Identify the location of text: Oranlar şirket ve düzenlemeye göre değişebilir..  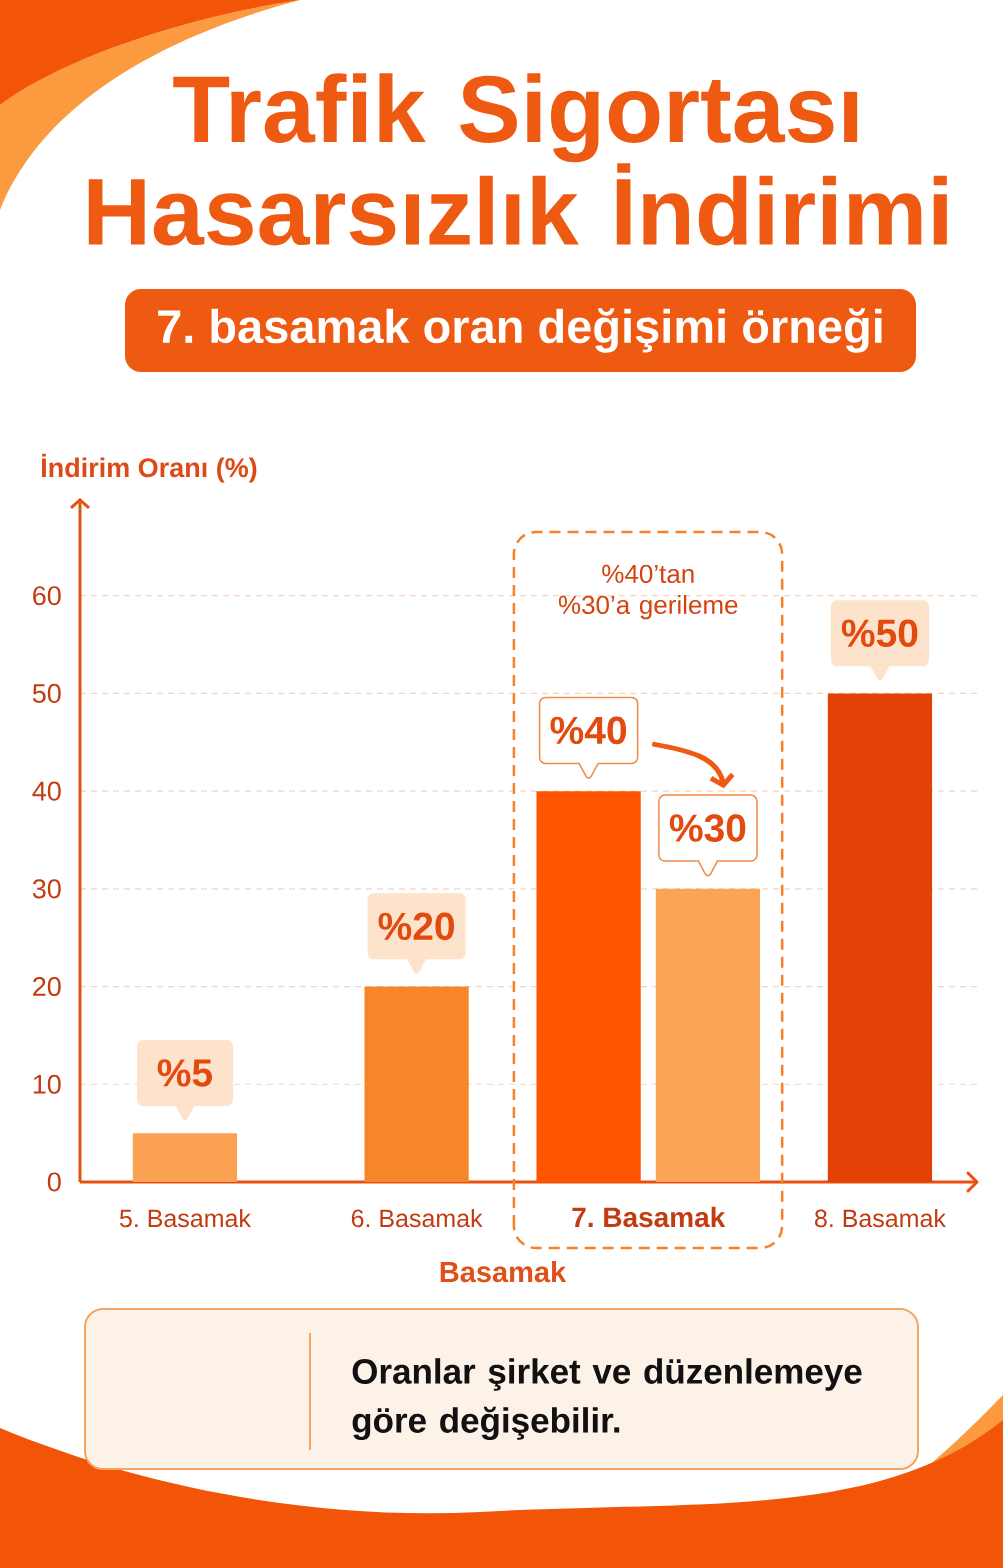
(607, 1399).